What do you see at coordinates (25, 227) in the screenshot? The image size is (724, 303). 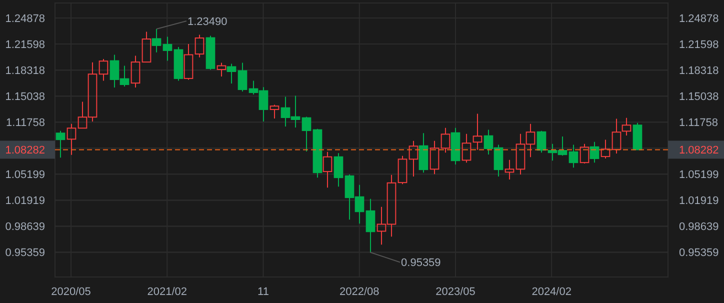 I see `y-tick-label: 0.98639` at bounding box center [25, 227].